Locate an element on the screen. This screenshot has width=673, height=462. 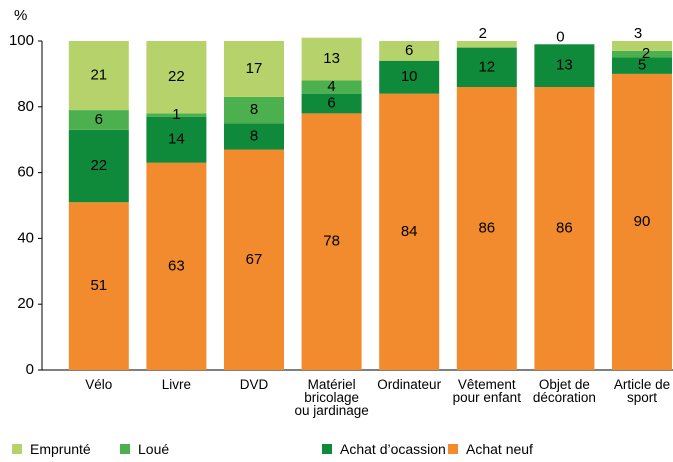
legend-label: Loué is located at coordinates (154, 449).